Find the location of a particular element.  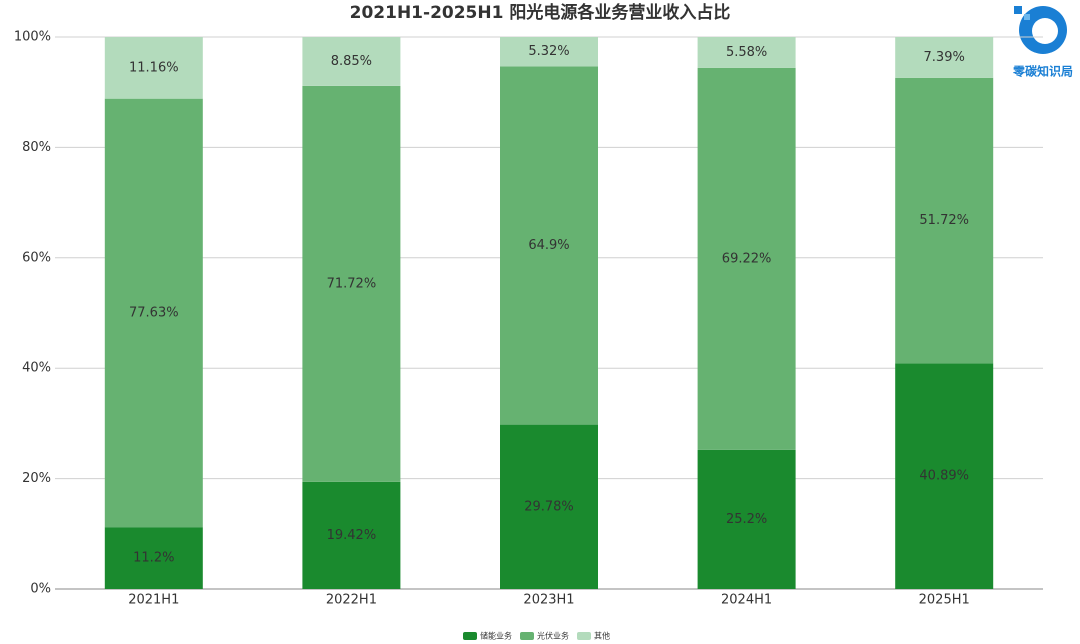

y-tick-label: 0% is located at coordinates (40, 589).